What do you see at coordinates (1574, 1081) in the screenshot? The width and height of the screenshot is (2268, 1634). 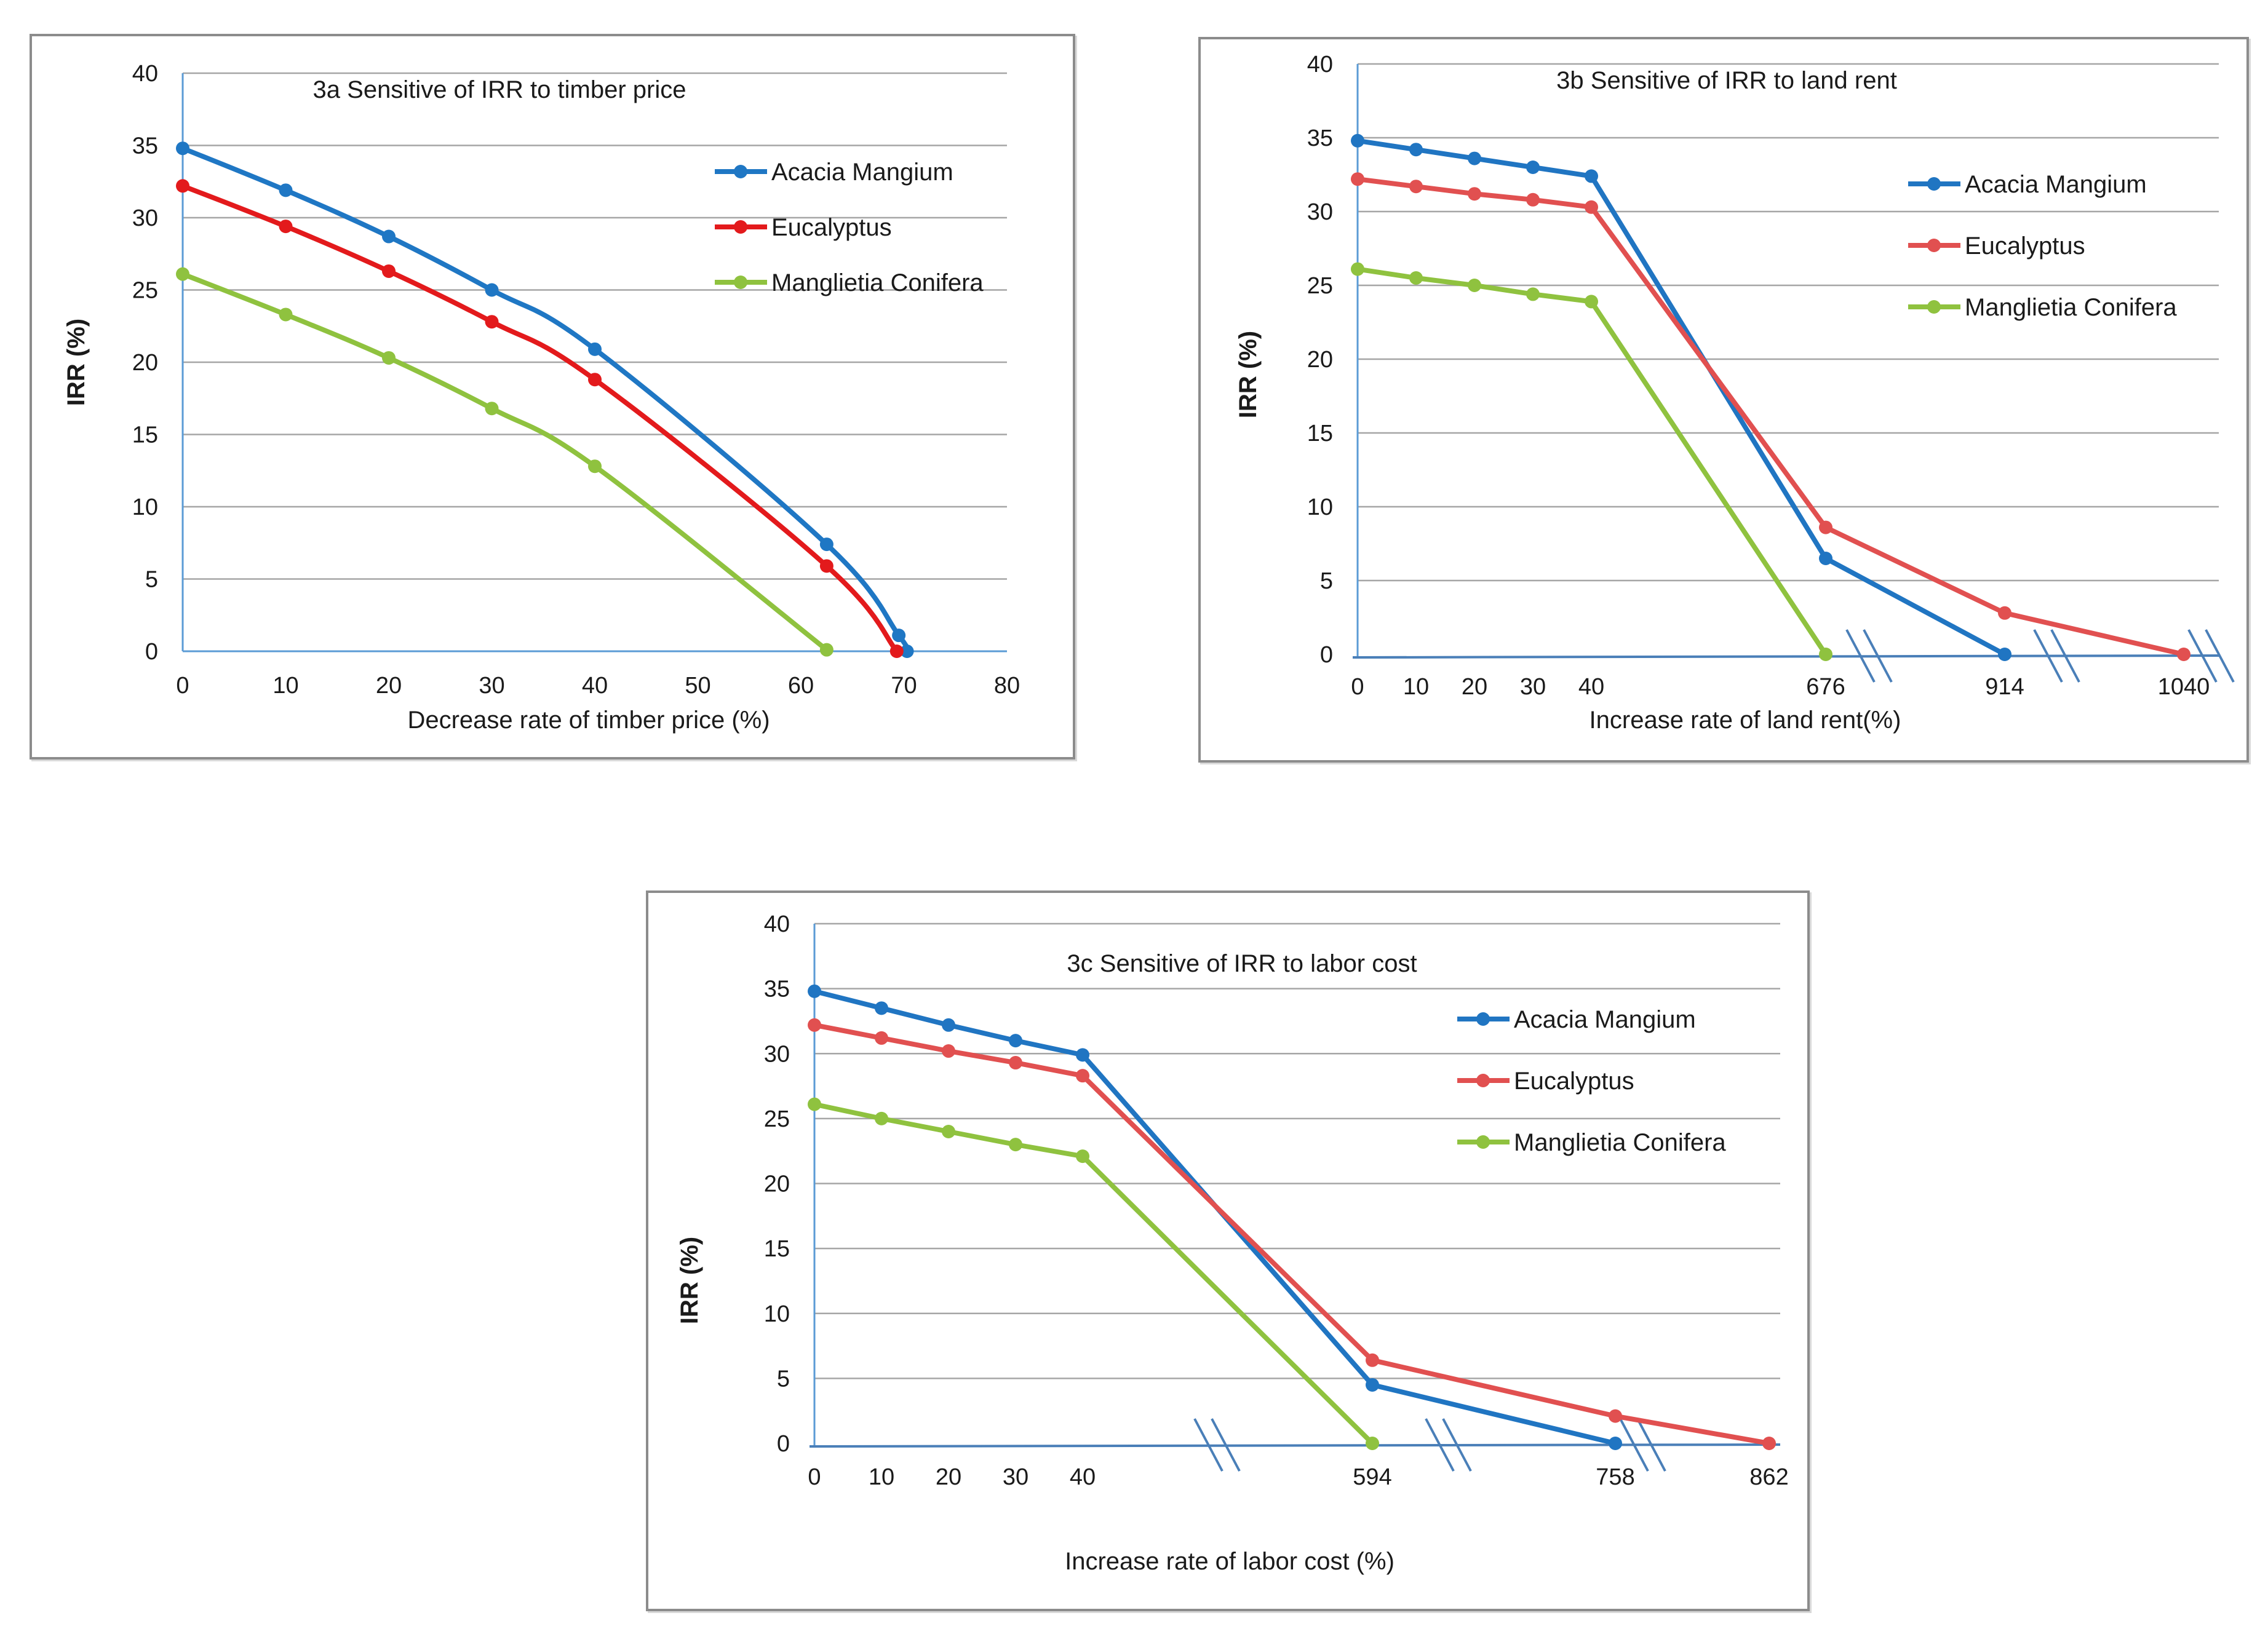 I see `legend-label-eucalyptus: Eucalyptus` at bounding box center [1574, 1081].